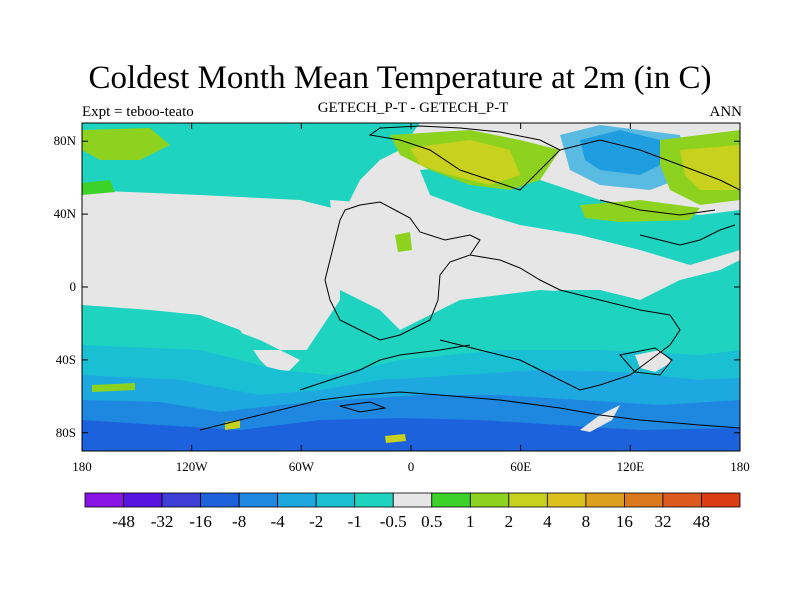  I want to click on colorbar-label: 8, so click(586, 521).